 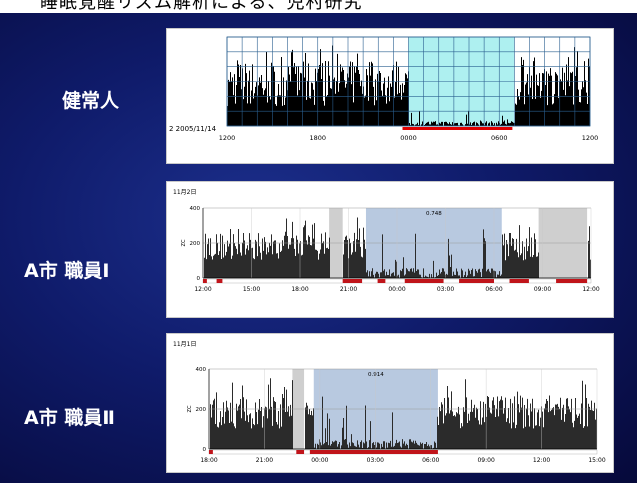 I want to click on event-strip, so click(x=397, y=281).